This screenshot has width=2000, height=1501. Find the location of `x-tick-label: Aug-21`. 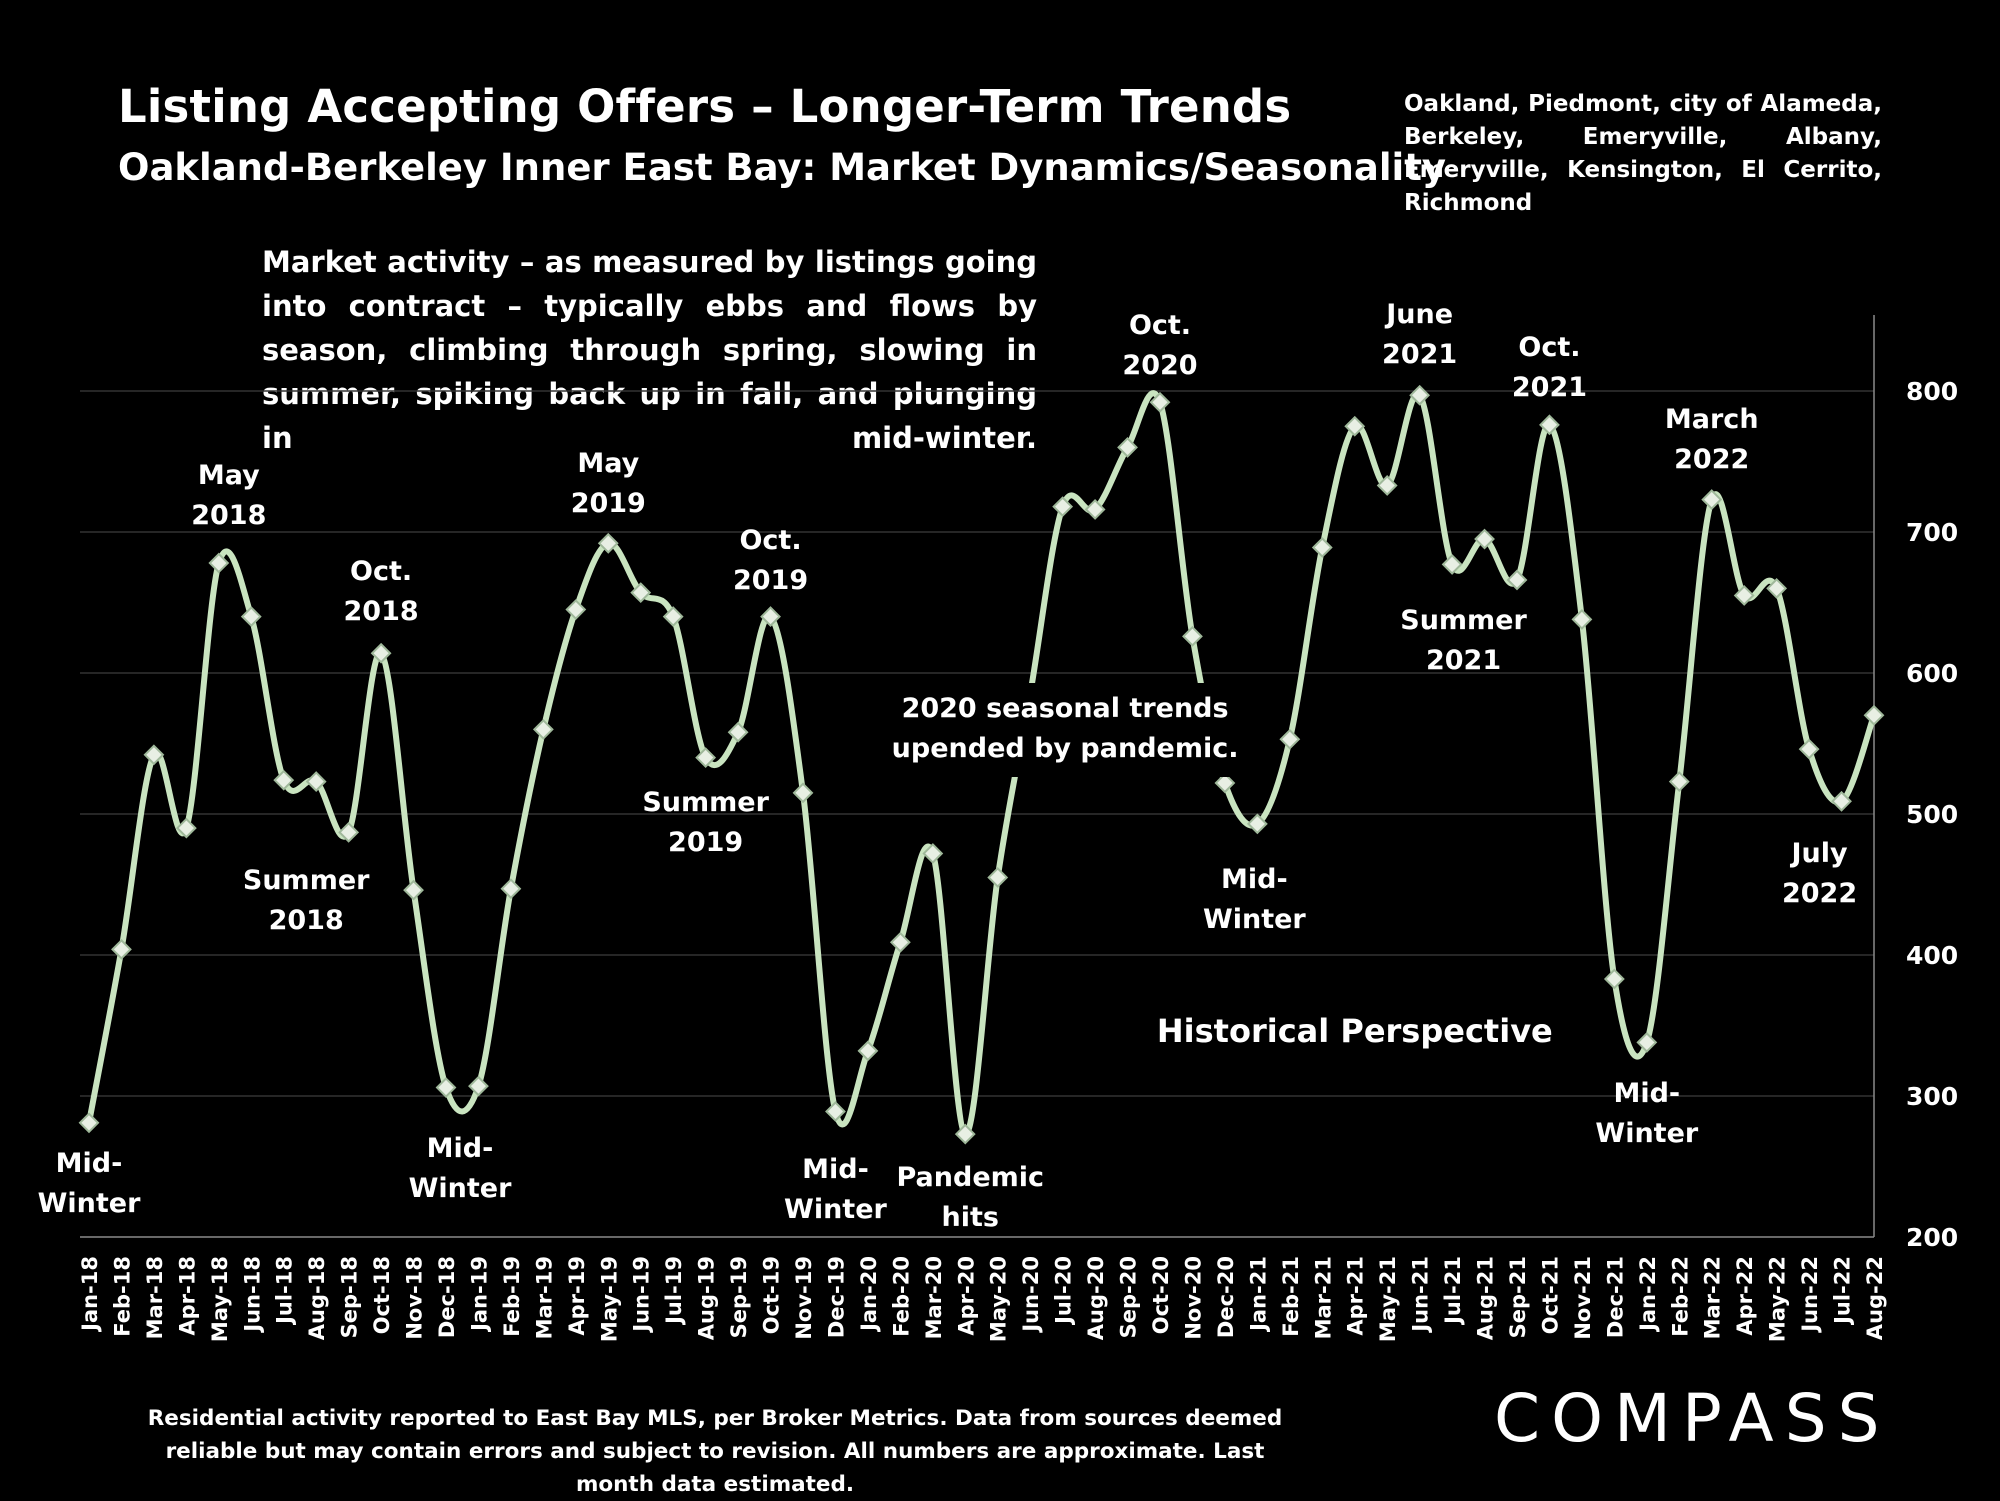

x-tick-label: Aug-21 is located at coordinates (1486, 1298).